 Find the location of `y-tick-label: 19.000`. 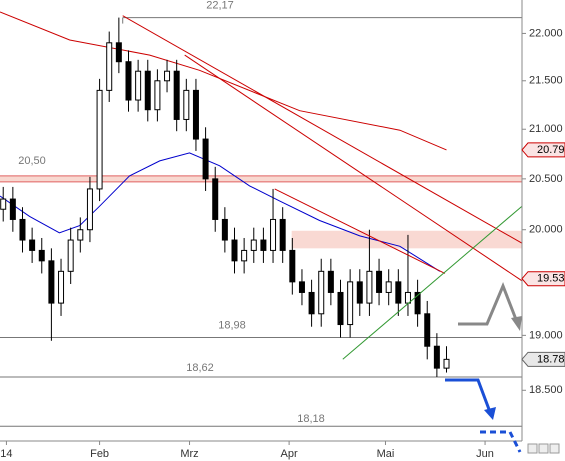

y-tick-label: 19.000 is located at coordinates (546, 335).